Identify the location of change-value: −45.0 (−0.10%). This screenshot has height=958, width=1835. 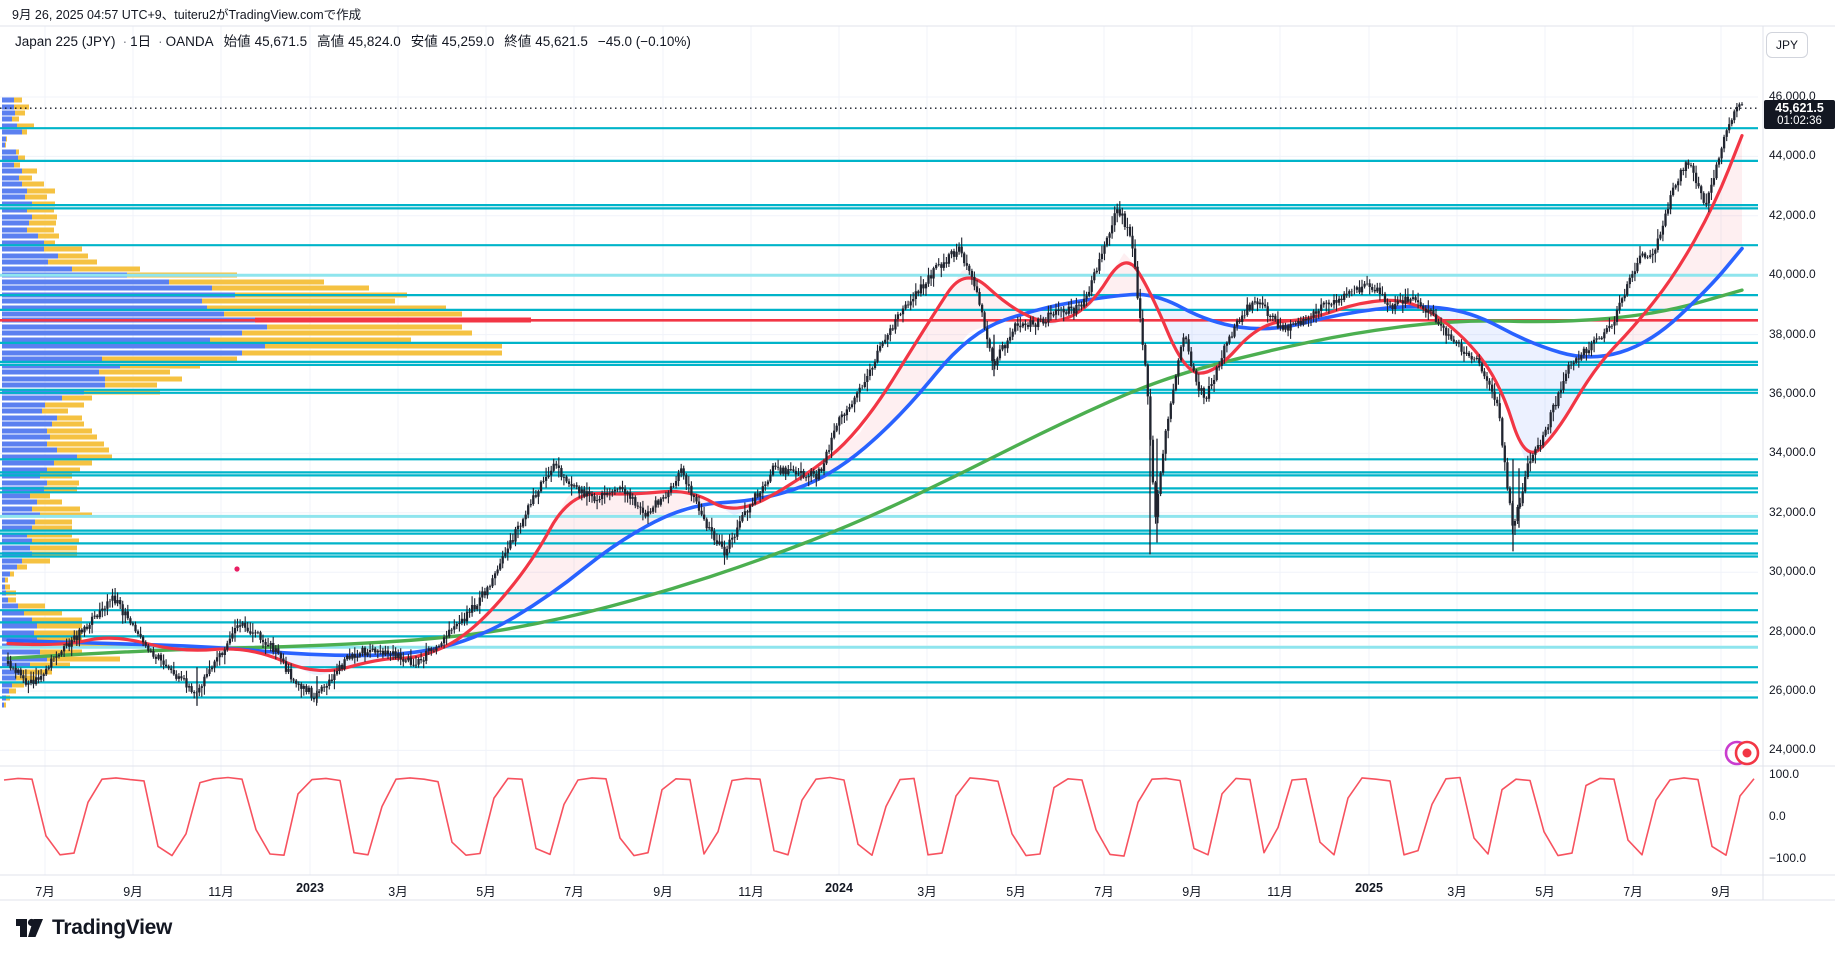
(644, 41).